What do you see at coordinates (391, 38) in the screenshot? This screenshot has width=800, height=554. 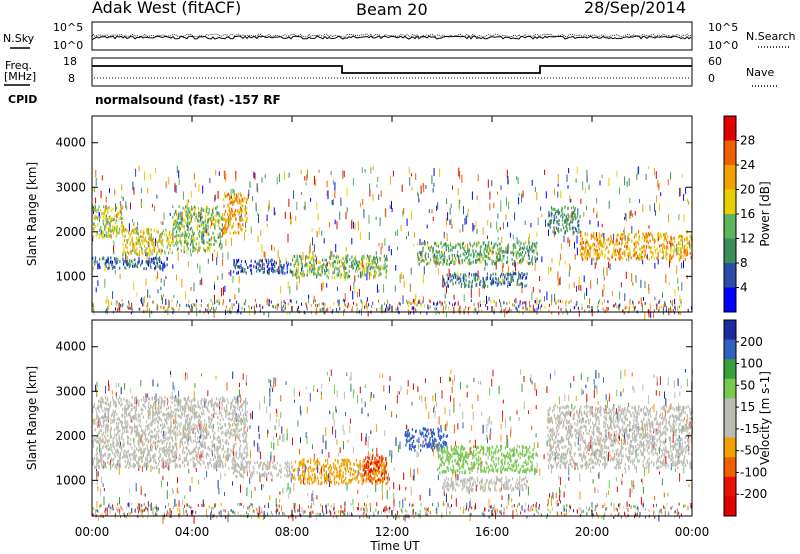 I see `nsky-trace` at bounding box center [391, 38].